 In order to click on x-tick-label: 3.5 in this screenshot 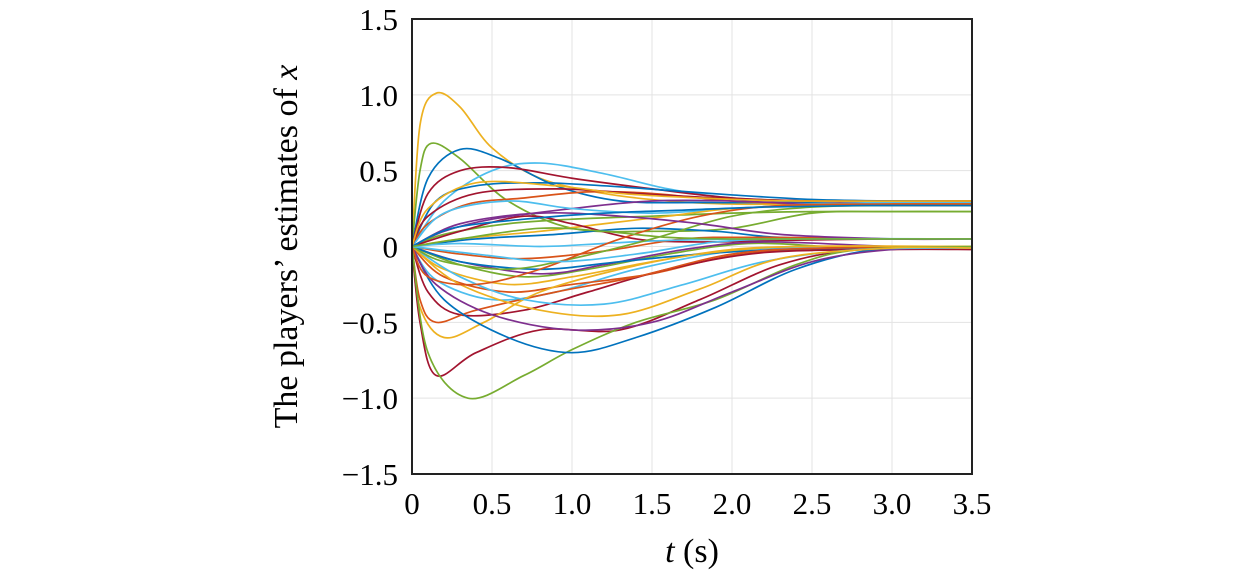, I will do `click(972, 503)`.